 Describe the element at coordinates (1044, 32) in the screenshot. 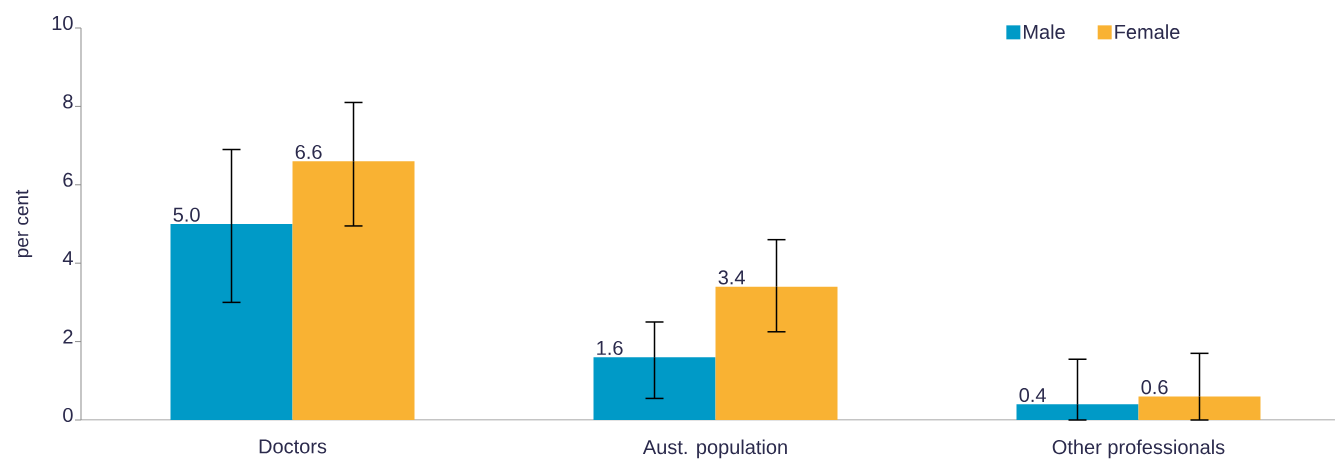

I see `legend-label: Male` at that location.